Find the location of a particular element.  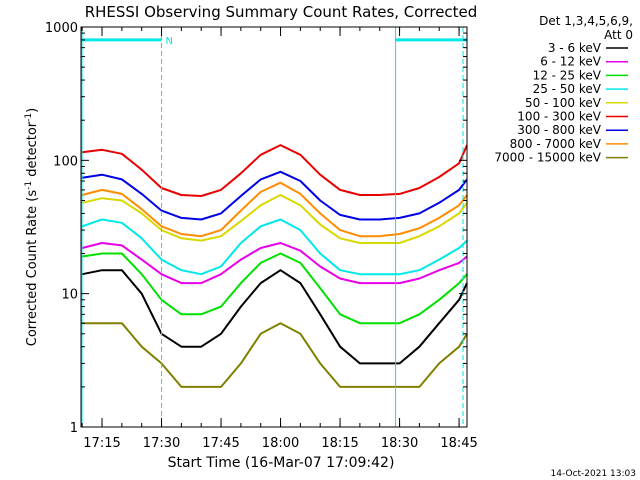

legend-entry-label: 3 - 6 keV is located at coordinates (575, 48).